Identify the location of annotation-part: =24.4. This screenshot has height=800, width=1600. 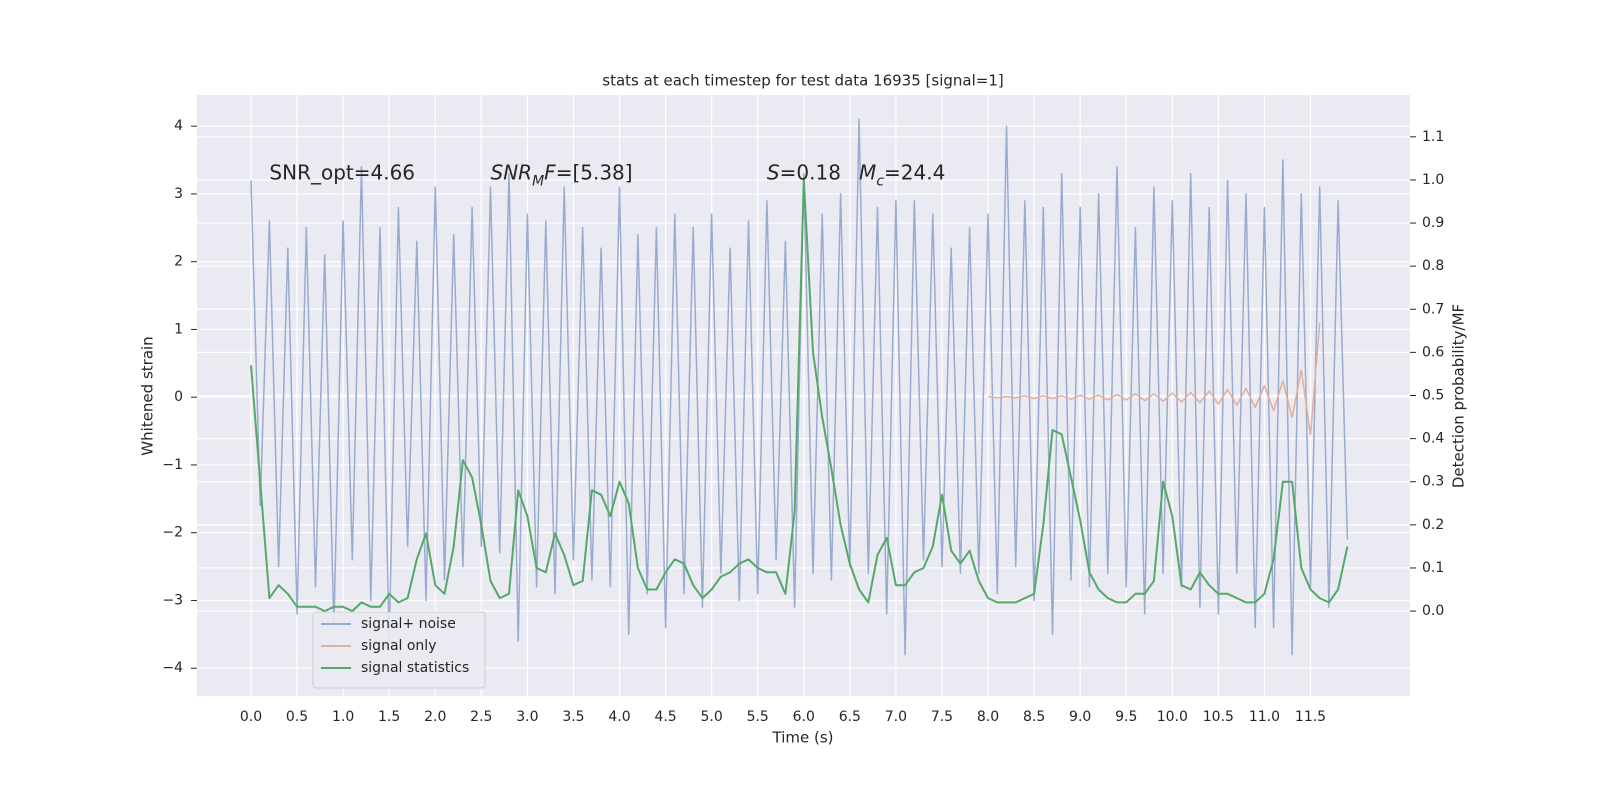
(914, 172).